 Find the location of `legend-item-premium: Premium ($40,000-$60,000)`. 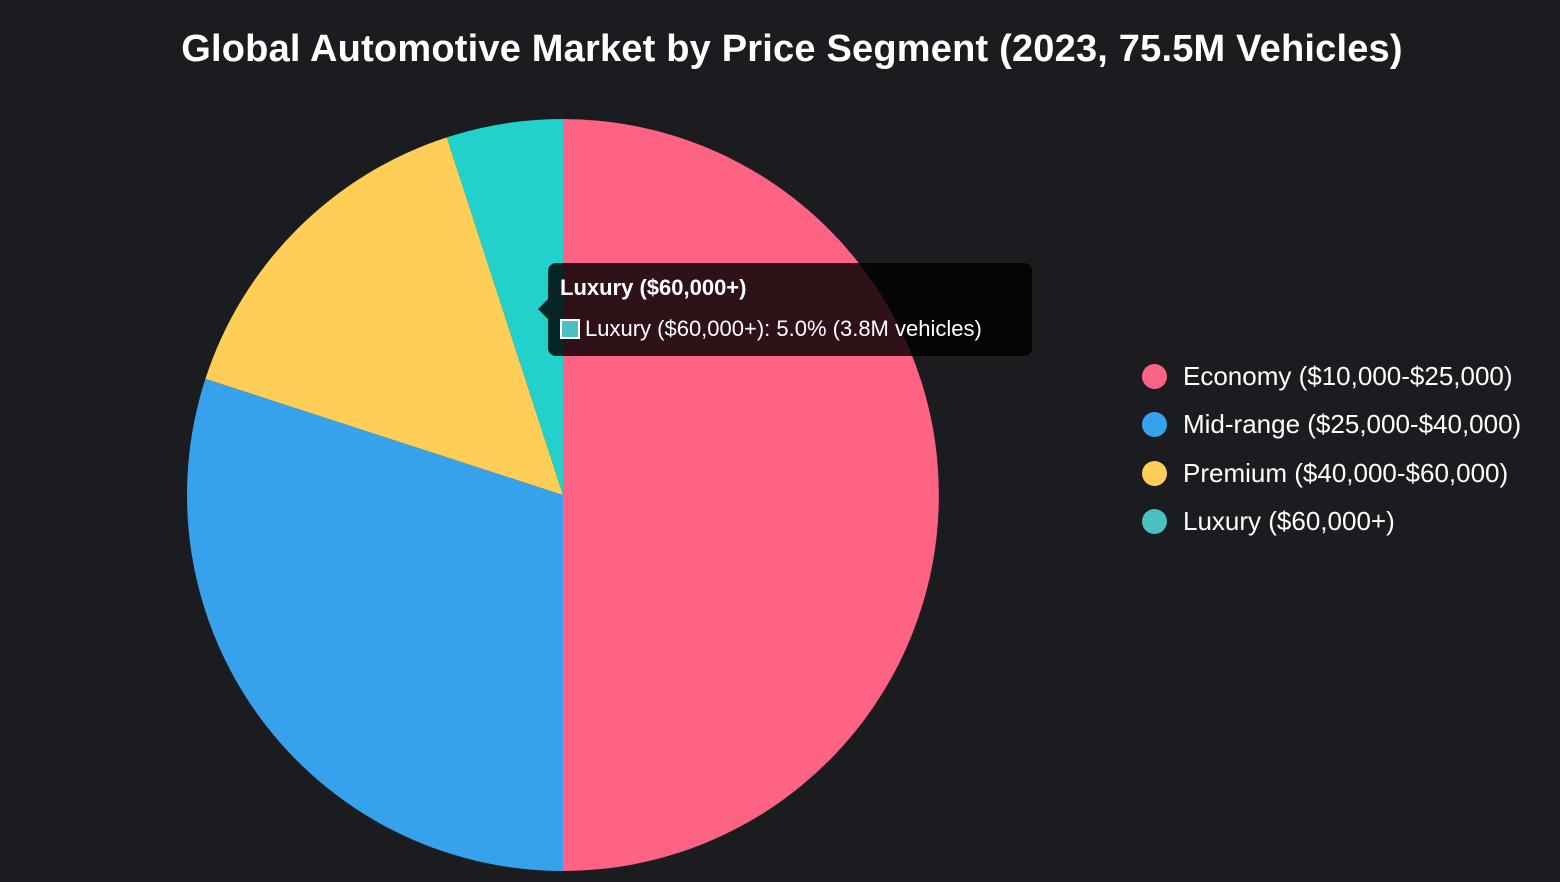

legend-item-premium: Premium ($40,000-$60,000) is located at coordinates (1331, 473).